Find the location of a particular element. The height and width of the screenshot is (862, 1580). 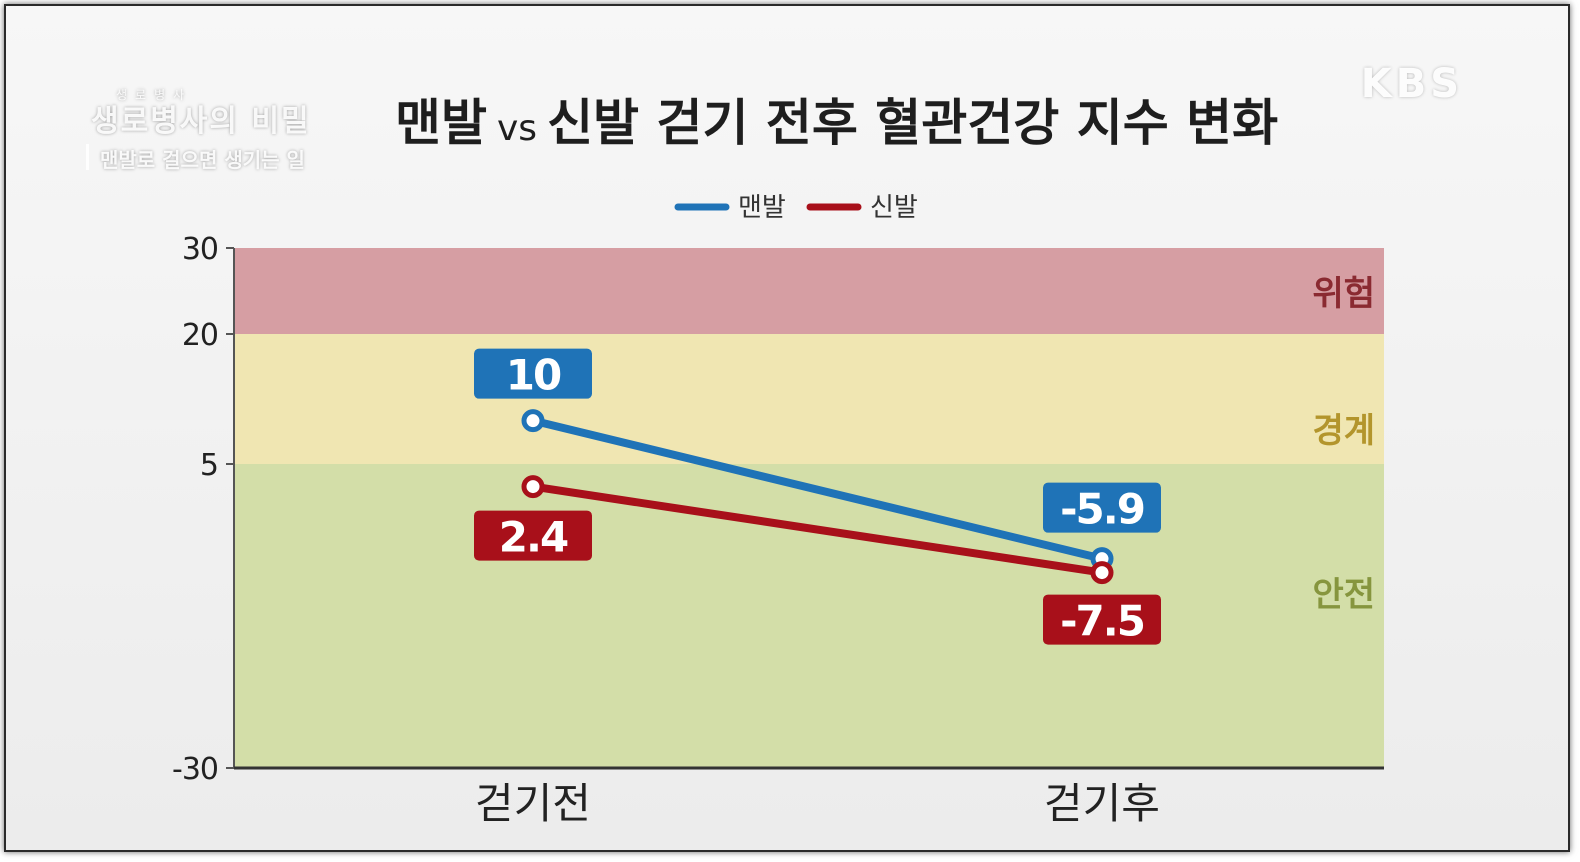

data-label-1-1: -7.5 is located at coordinates (1102, 621).